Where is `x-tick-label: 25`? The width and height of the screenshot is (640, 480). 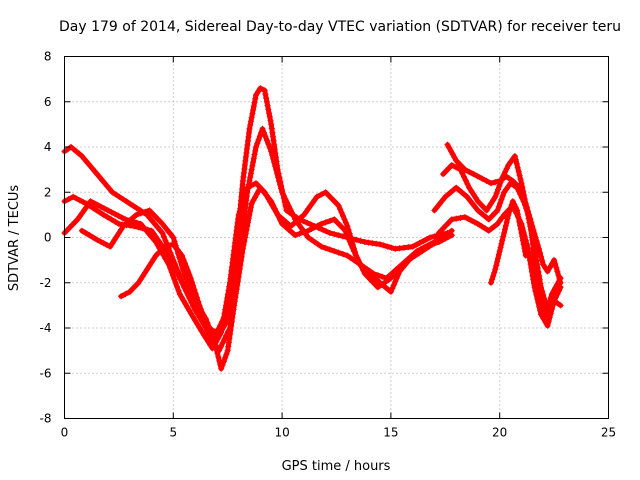 x-tick-label: 25 is located at coordinates (608, 433).